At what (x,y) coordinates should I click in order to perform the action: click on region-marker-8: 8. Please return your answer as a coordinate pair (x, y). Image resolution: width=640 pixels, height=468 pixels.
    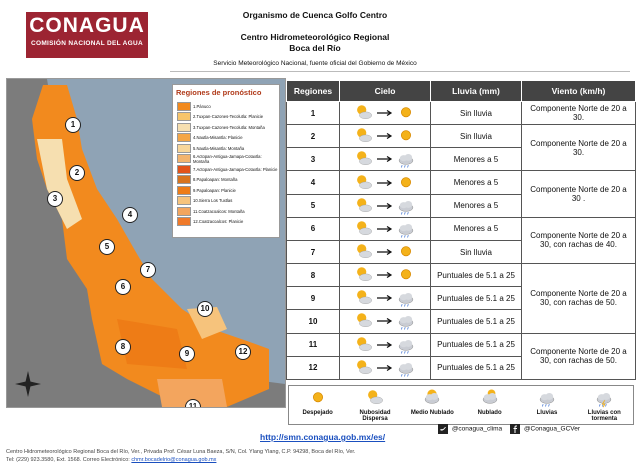
    Looking at the image, I should click on (123, 347).